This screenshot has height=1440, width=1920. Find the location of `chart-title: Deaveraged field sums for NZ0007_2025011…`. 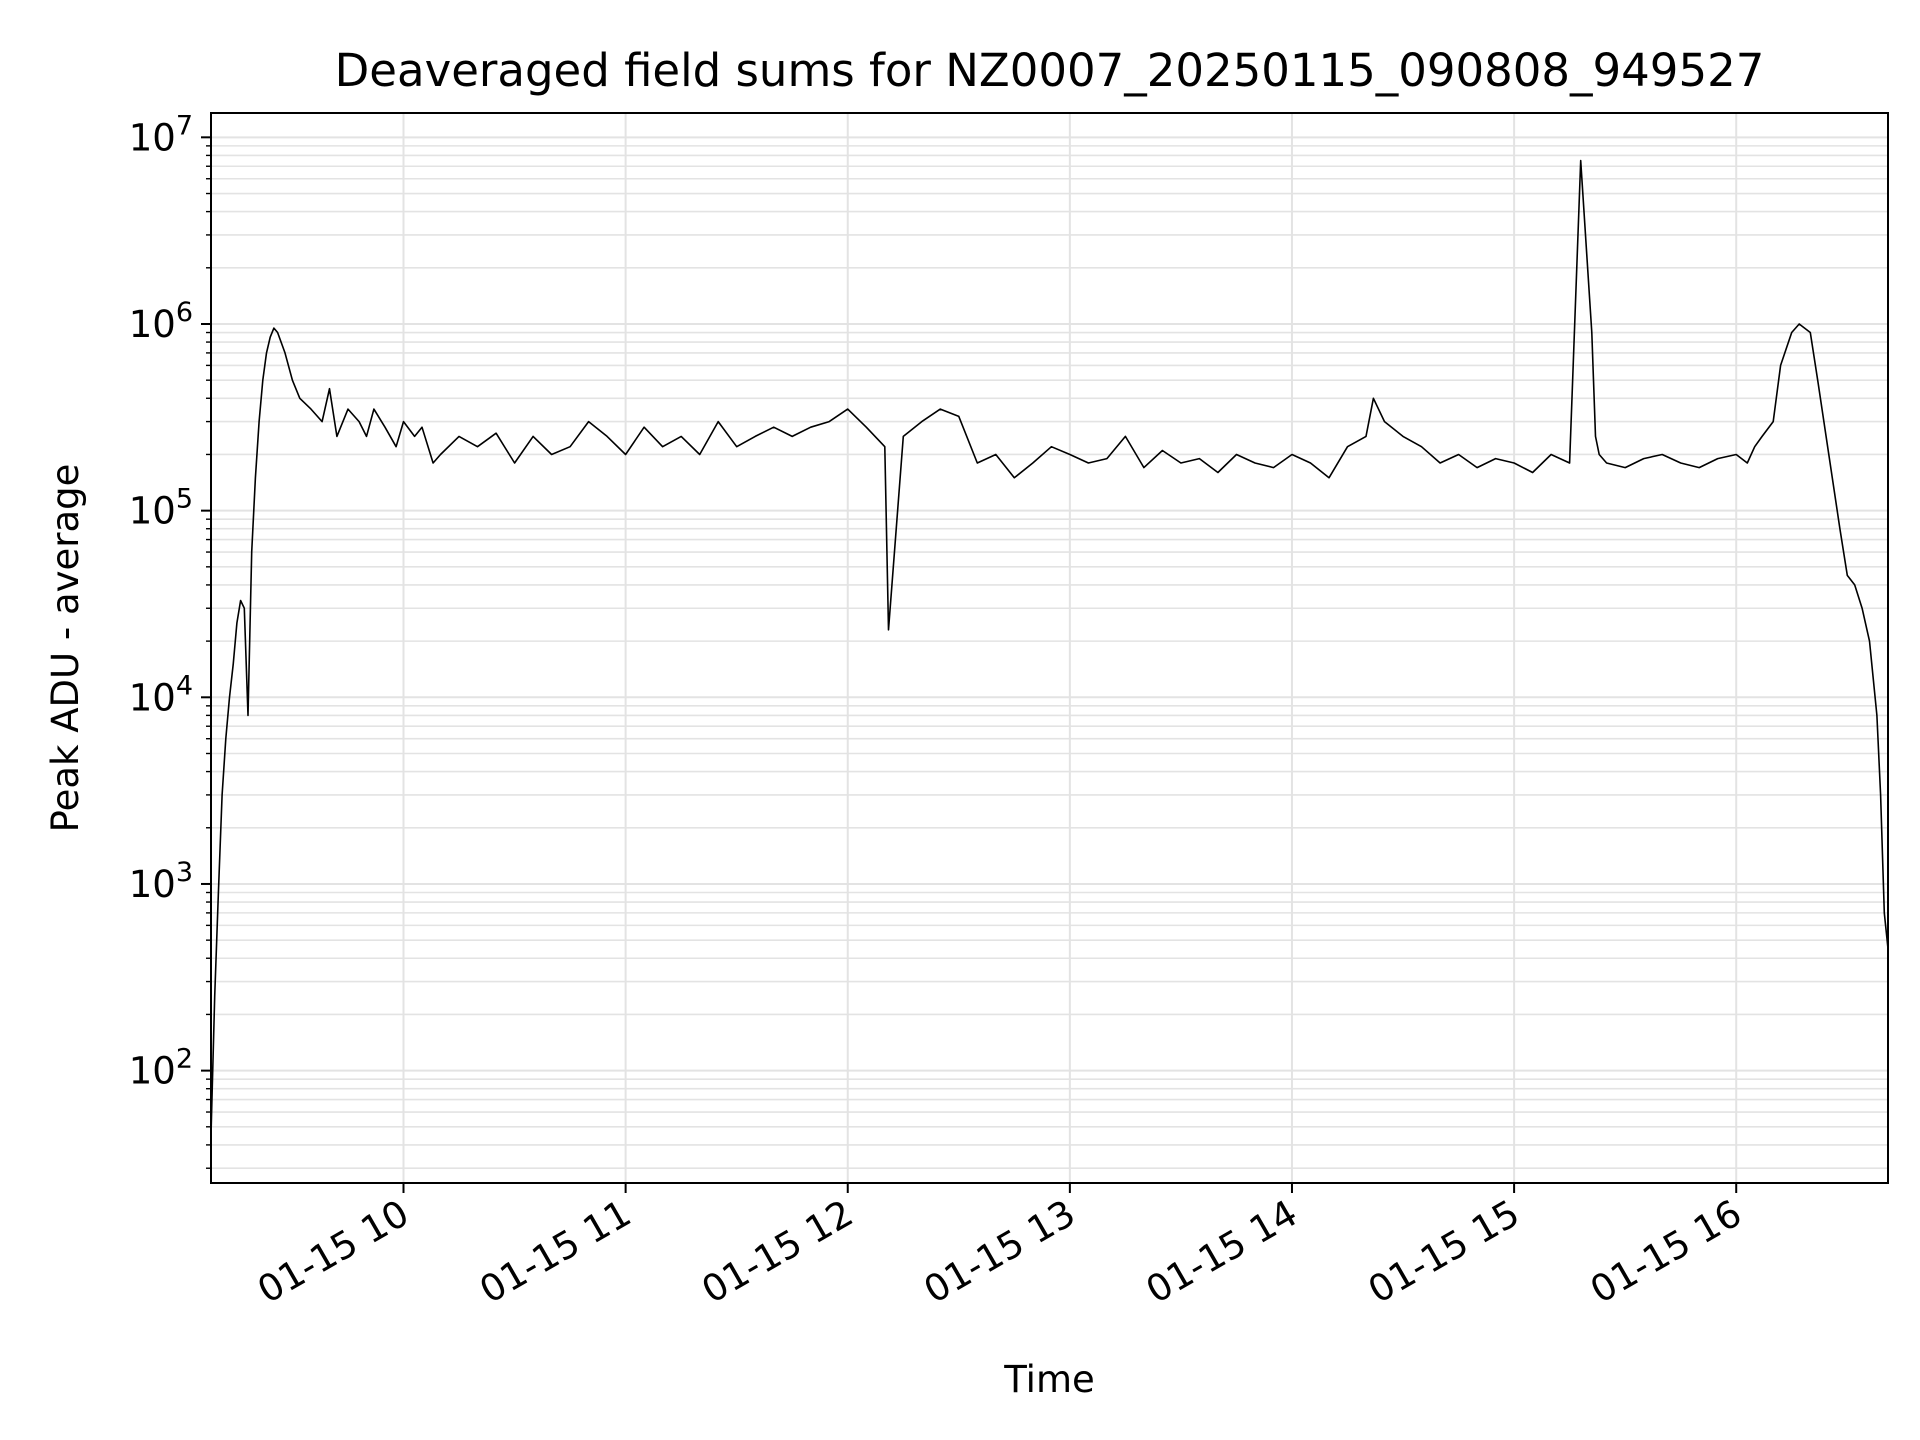

chart-title: Deaveraged field sums for NZ0007_2025011… is located at coordinates (1050, 70).